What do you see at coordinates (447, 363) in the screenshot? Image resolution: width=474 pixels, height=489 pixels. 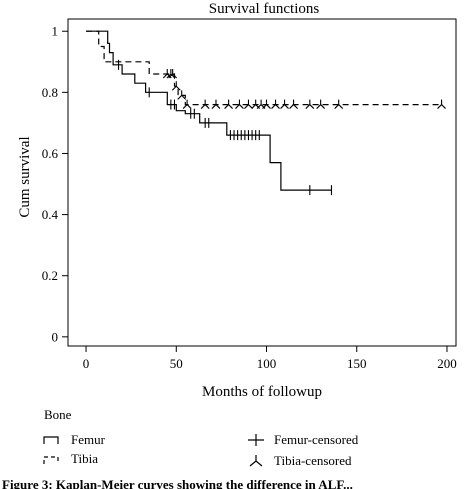 I see `x-tick-label: 200` at bounding box center [447, 363].